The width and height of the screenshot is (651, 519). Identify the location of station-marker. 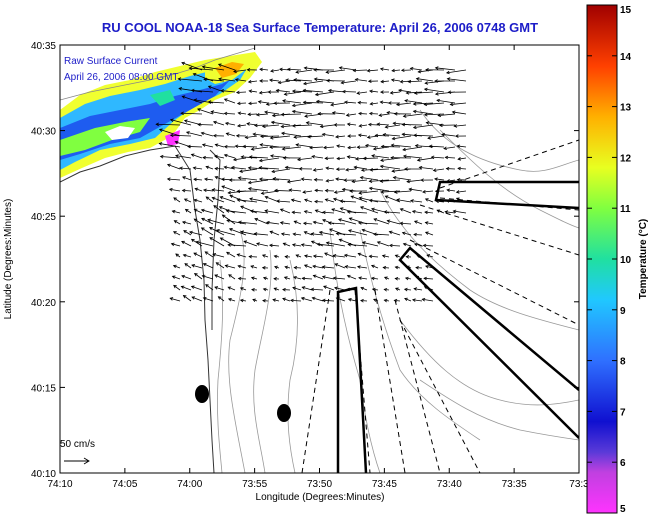
(284, 413).